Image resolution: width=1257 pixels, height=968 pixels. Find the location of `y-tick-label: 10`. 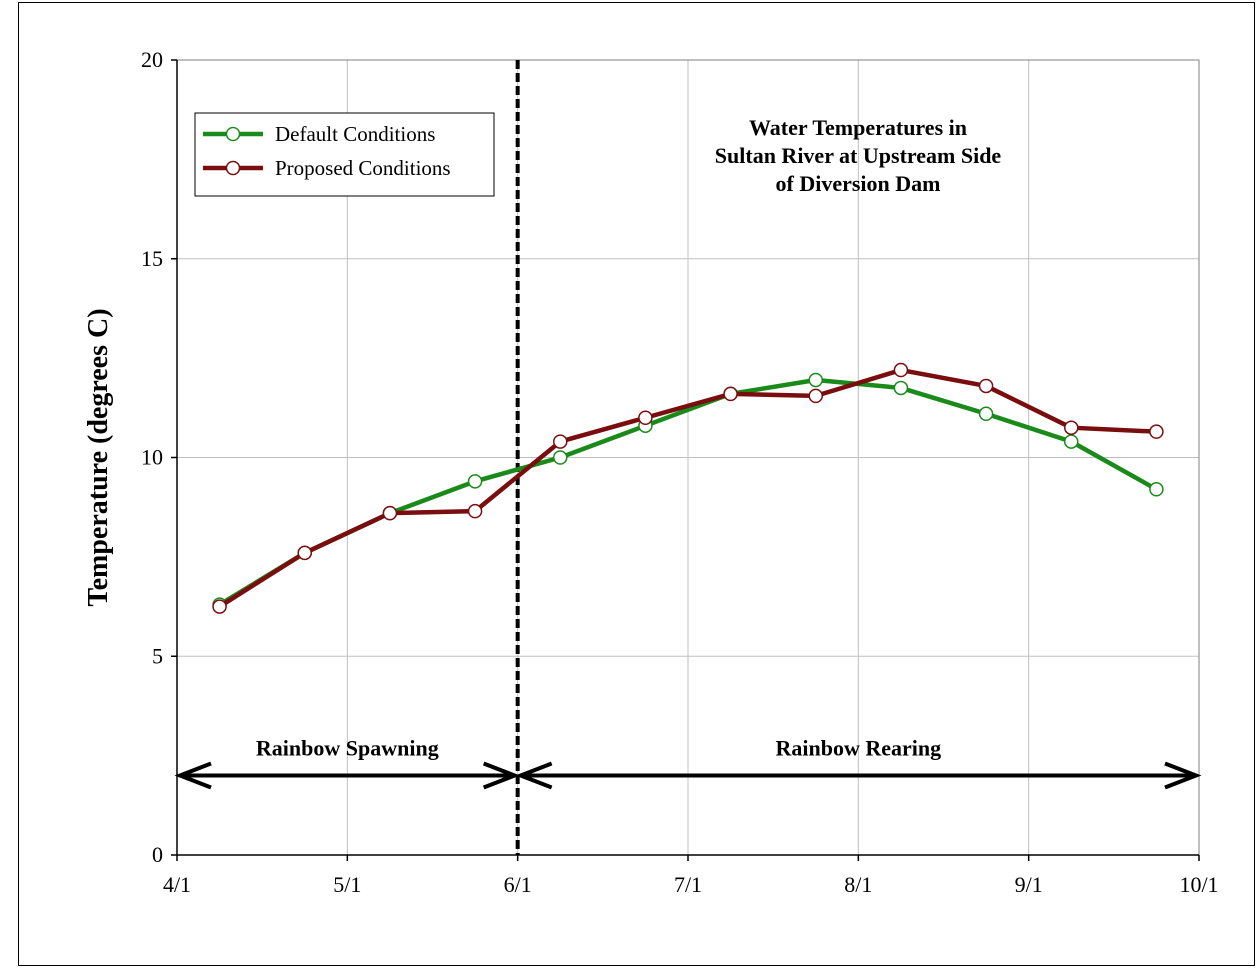

y-tick-label: 10 is located at coordinates (152, 457).